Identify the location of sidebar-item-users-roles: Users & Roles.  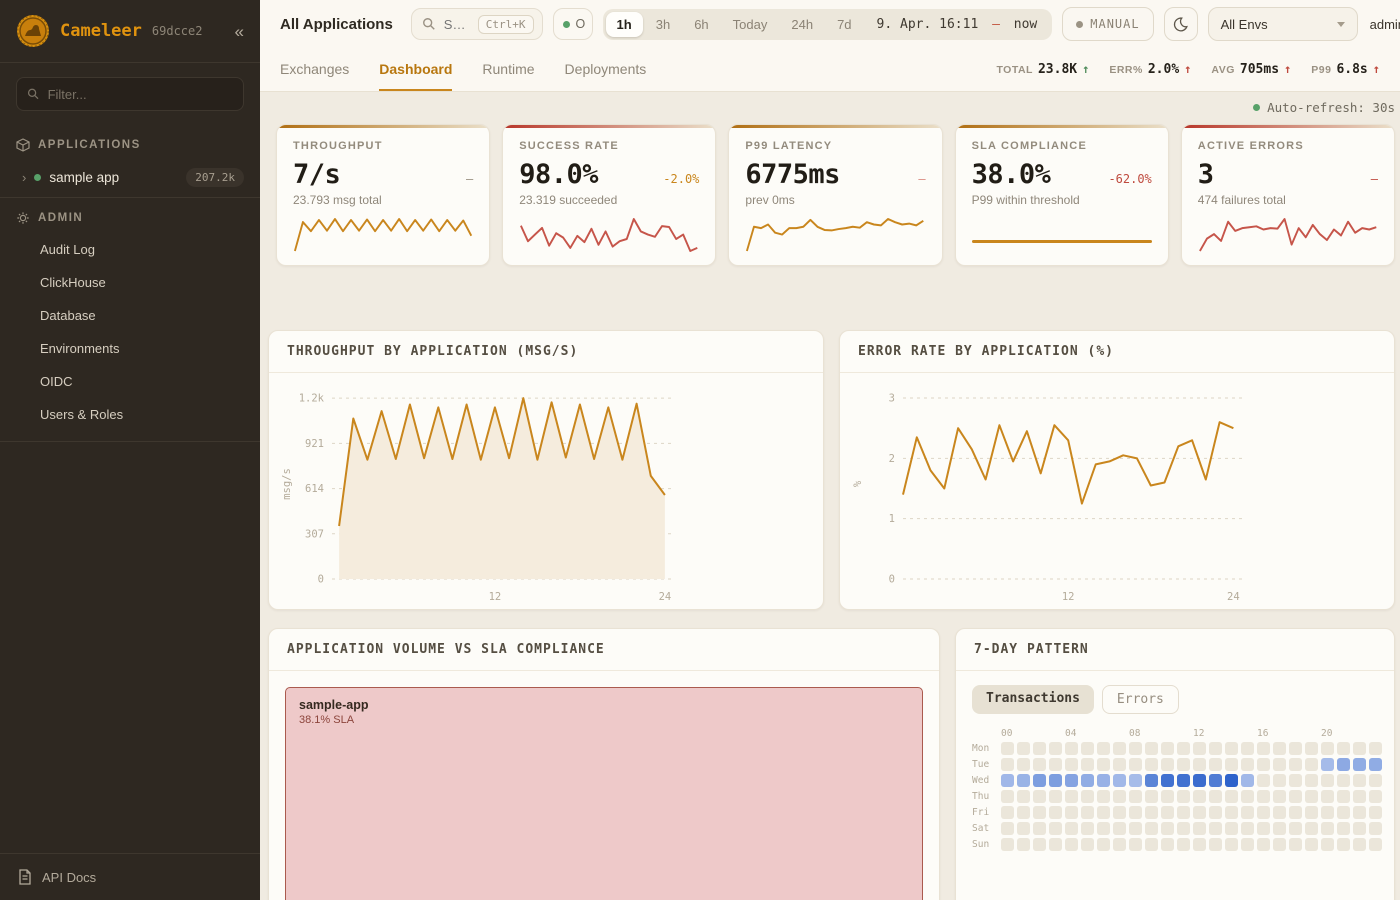
(82, 414).